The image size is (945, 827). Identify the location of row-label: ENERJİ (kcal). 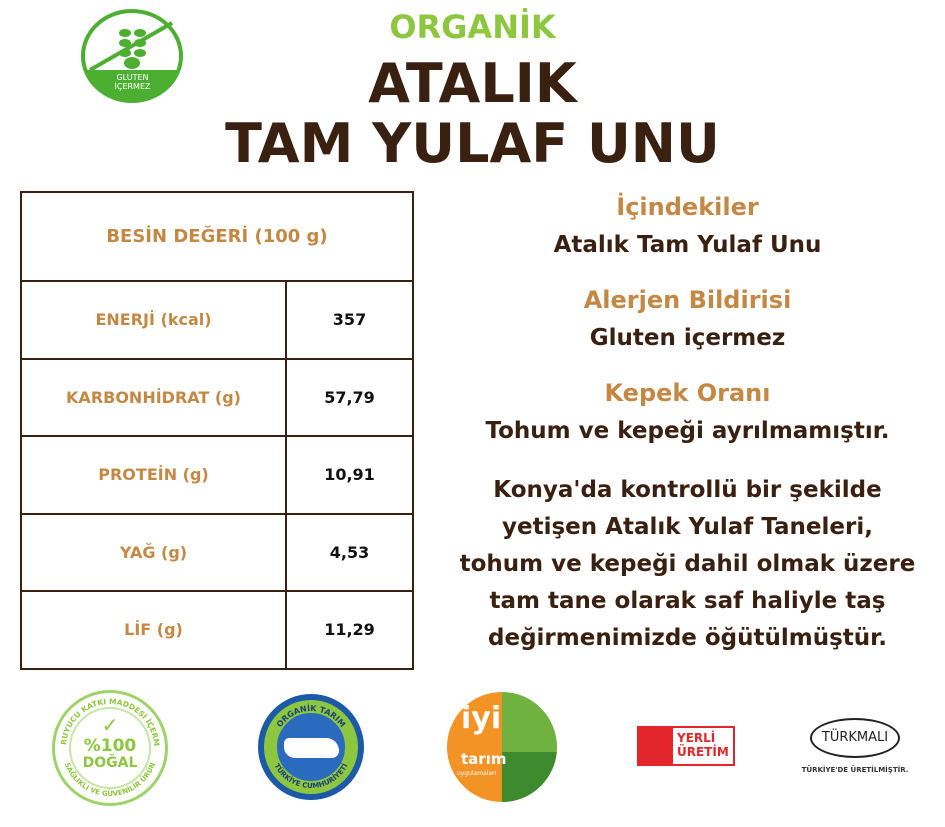
(153, 320).